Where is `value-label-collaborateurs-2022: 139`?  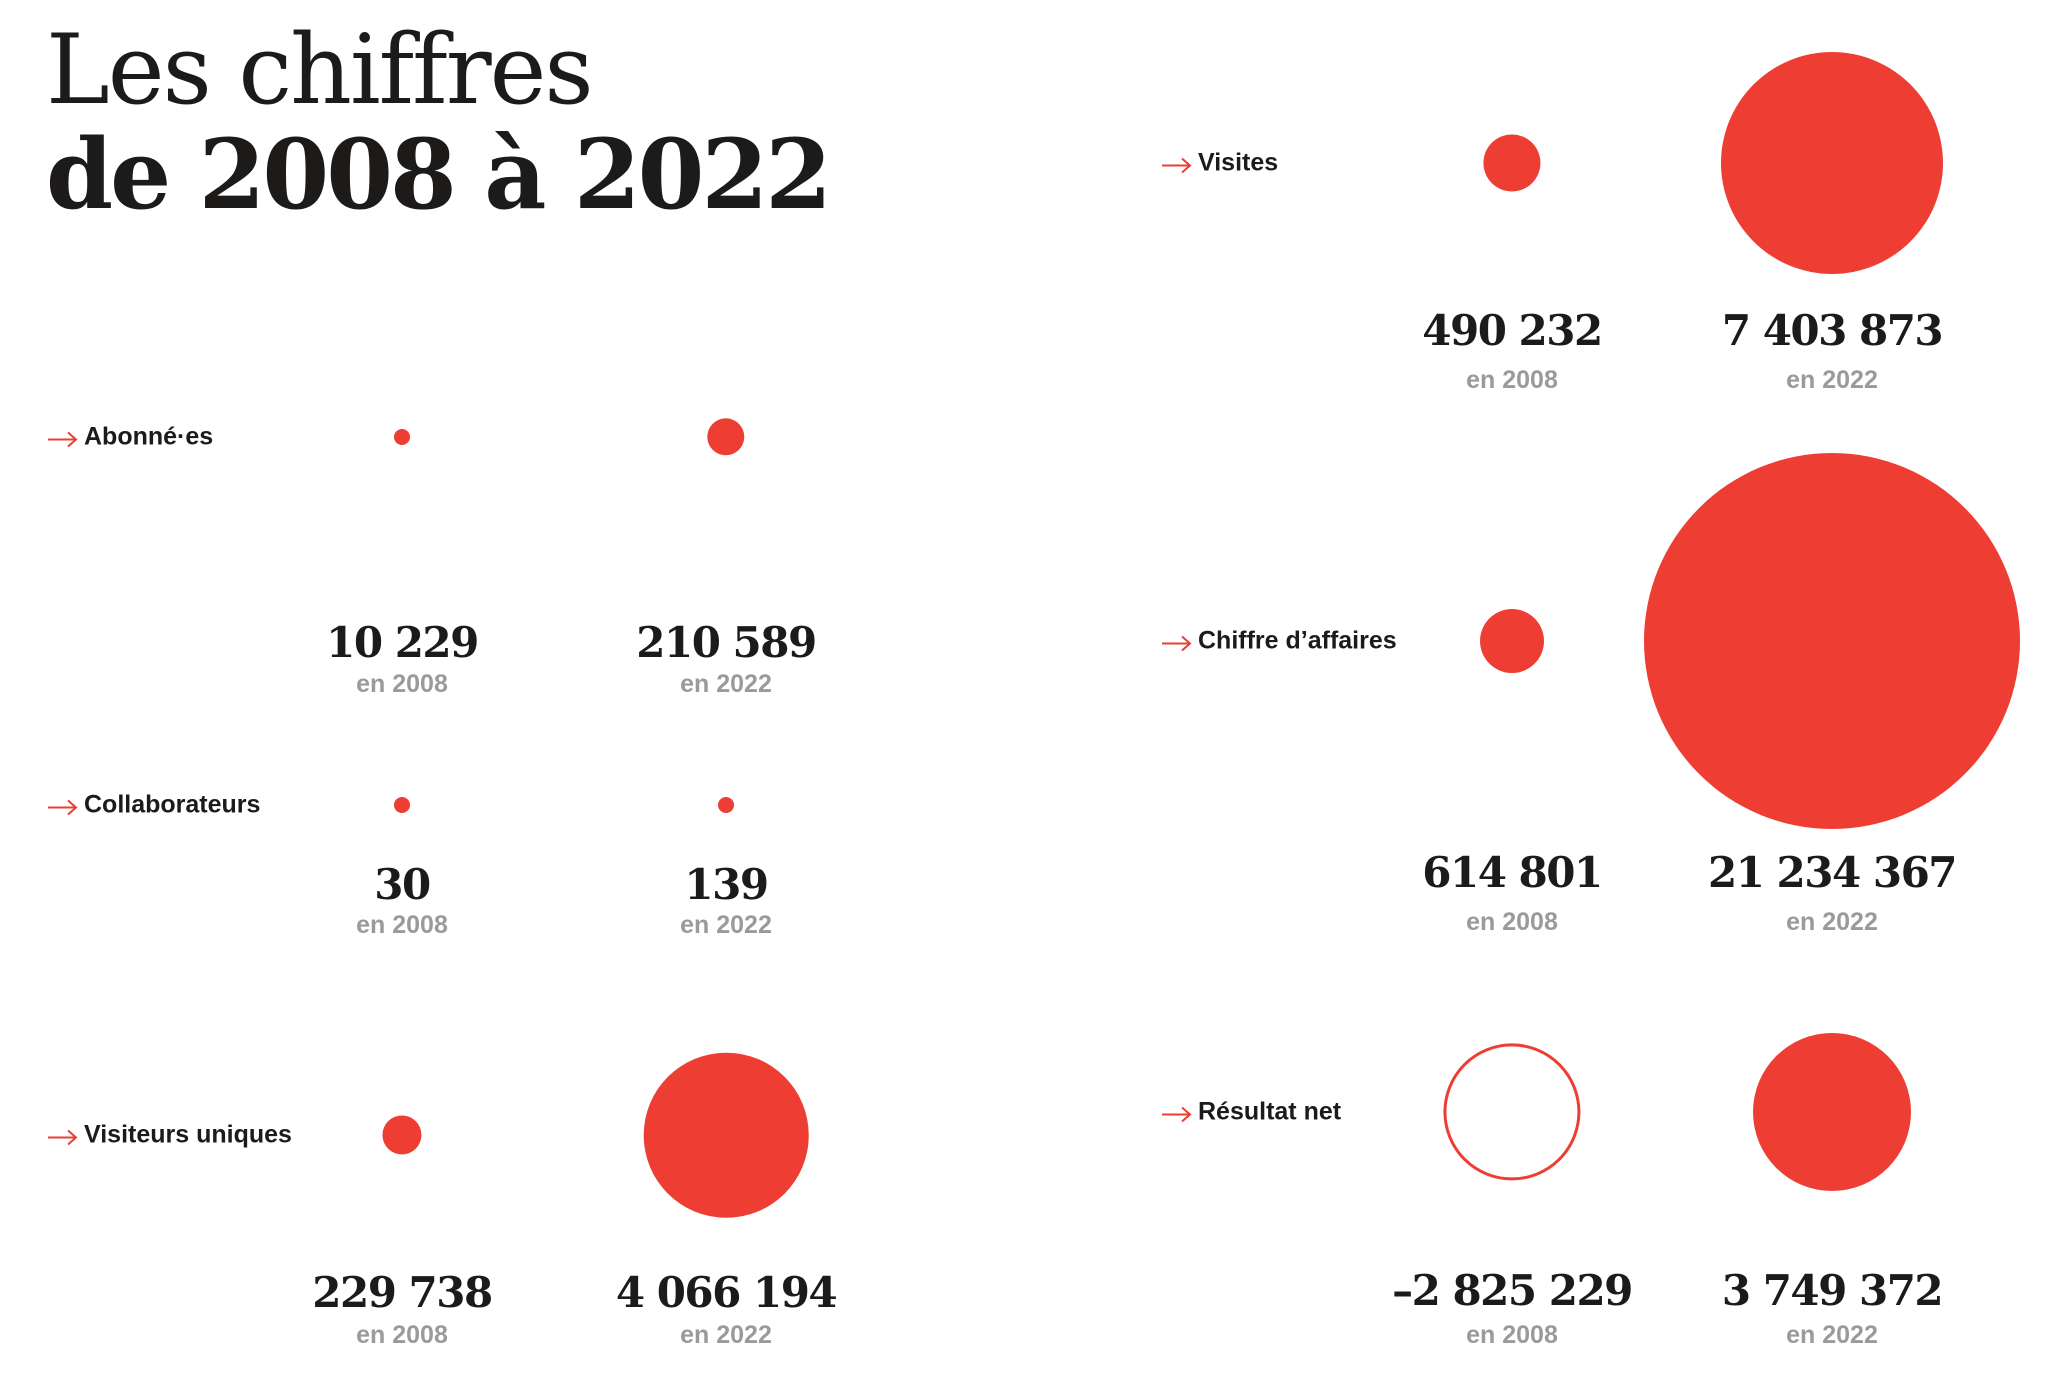
value-label-collaborateurs-2022: 139 is located at coordinates (726, 884).